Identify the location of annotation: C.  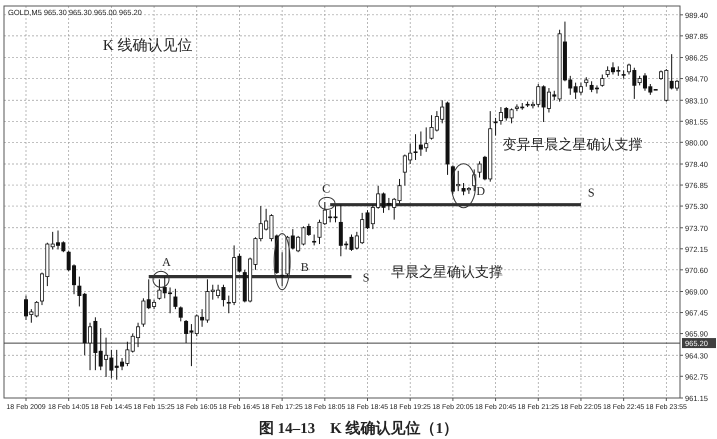
(326, 189).